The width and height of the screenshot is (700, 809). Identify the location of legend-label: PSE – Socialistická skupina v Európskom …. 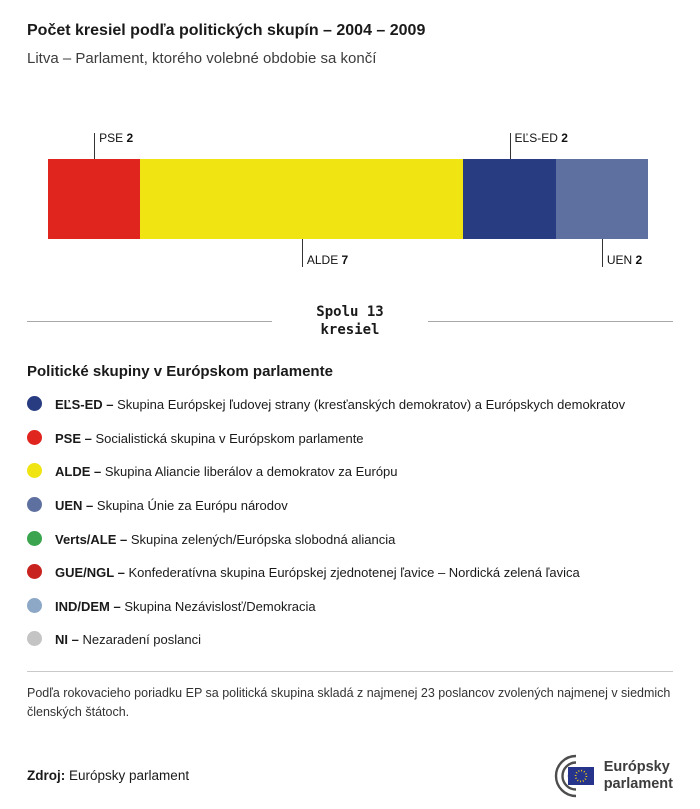
(209, 438).